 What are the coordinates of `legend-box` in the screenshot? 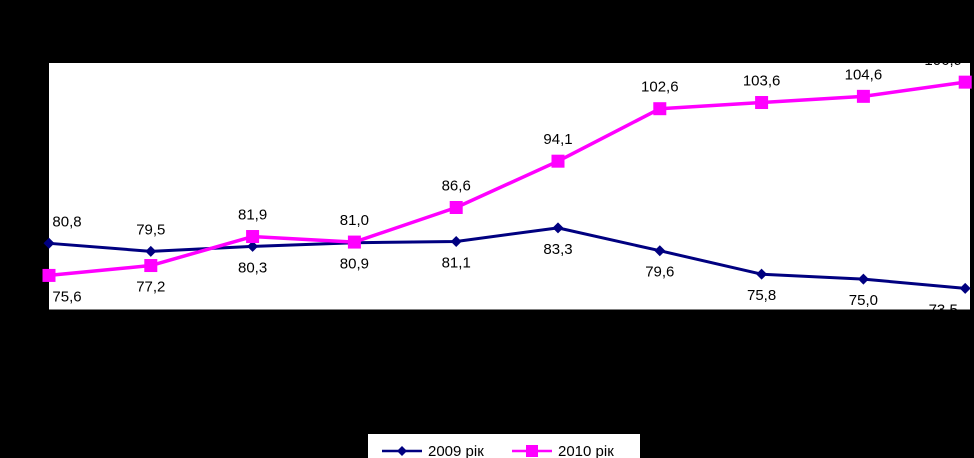 It's located at (504, 446).